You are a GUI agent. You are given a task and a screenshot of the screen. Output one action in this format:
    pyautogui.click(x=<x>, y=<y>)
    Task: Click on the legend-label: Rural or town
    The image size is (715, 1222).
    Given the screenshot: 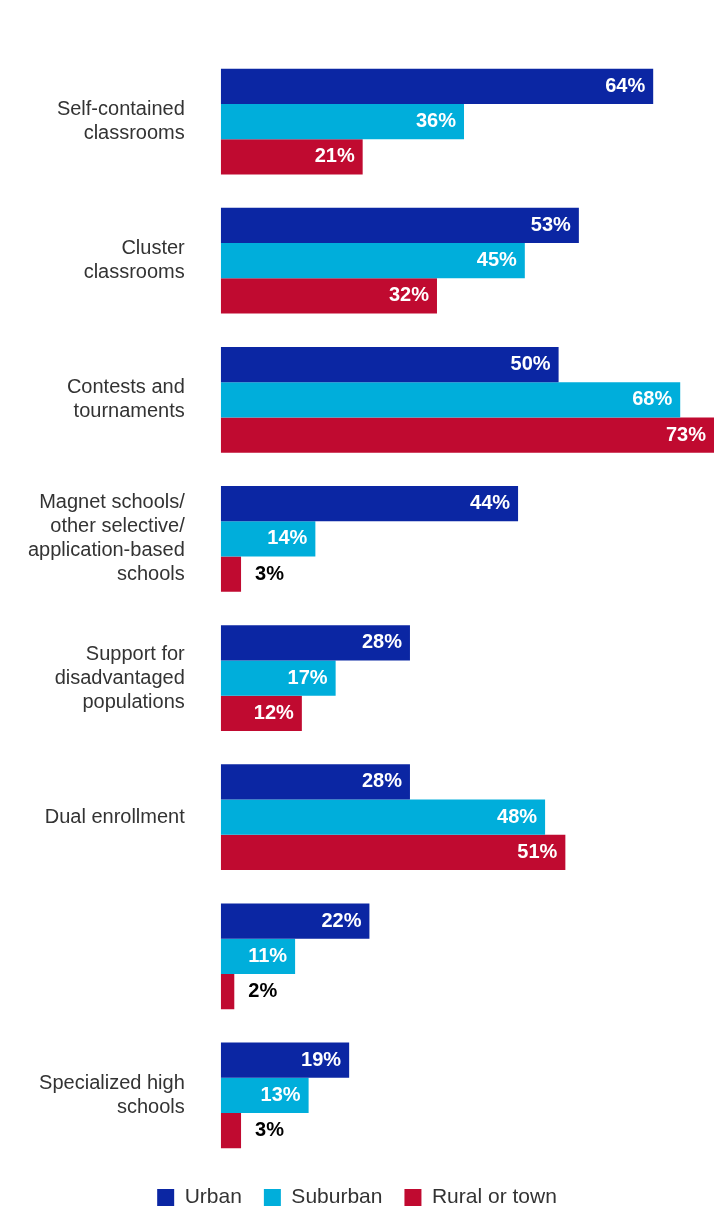 What is the action you would take?
    pyautogui.click(x=494, y=1196)
    